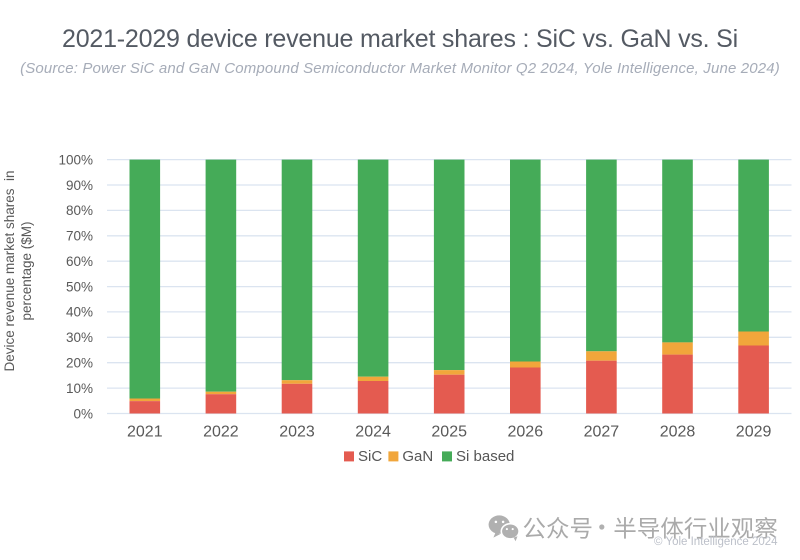 The image size is (800, 560). Describe the element at coordinates (297, 432) in the screenshot. I see `svg-text: 2023` at that location.